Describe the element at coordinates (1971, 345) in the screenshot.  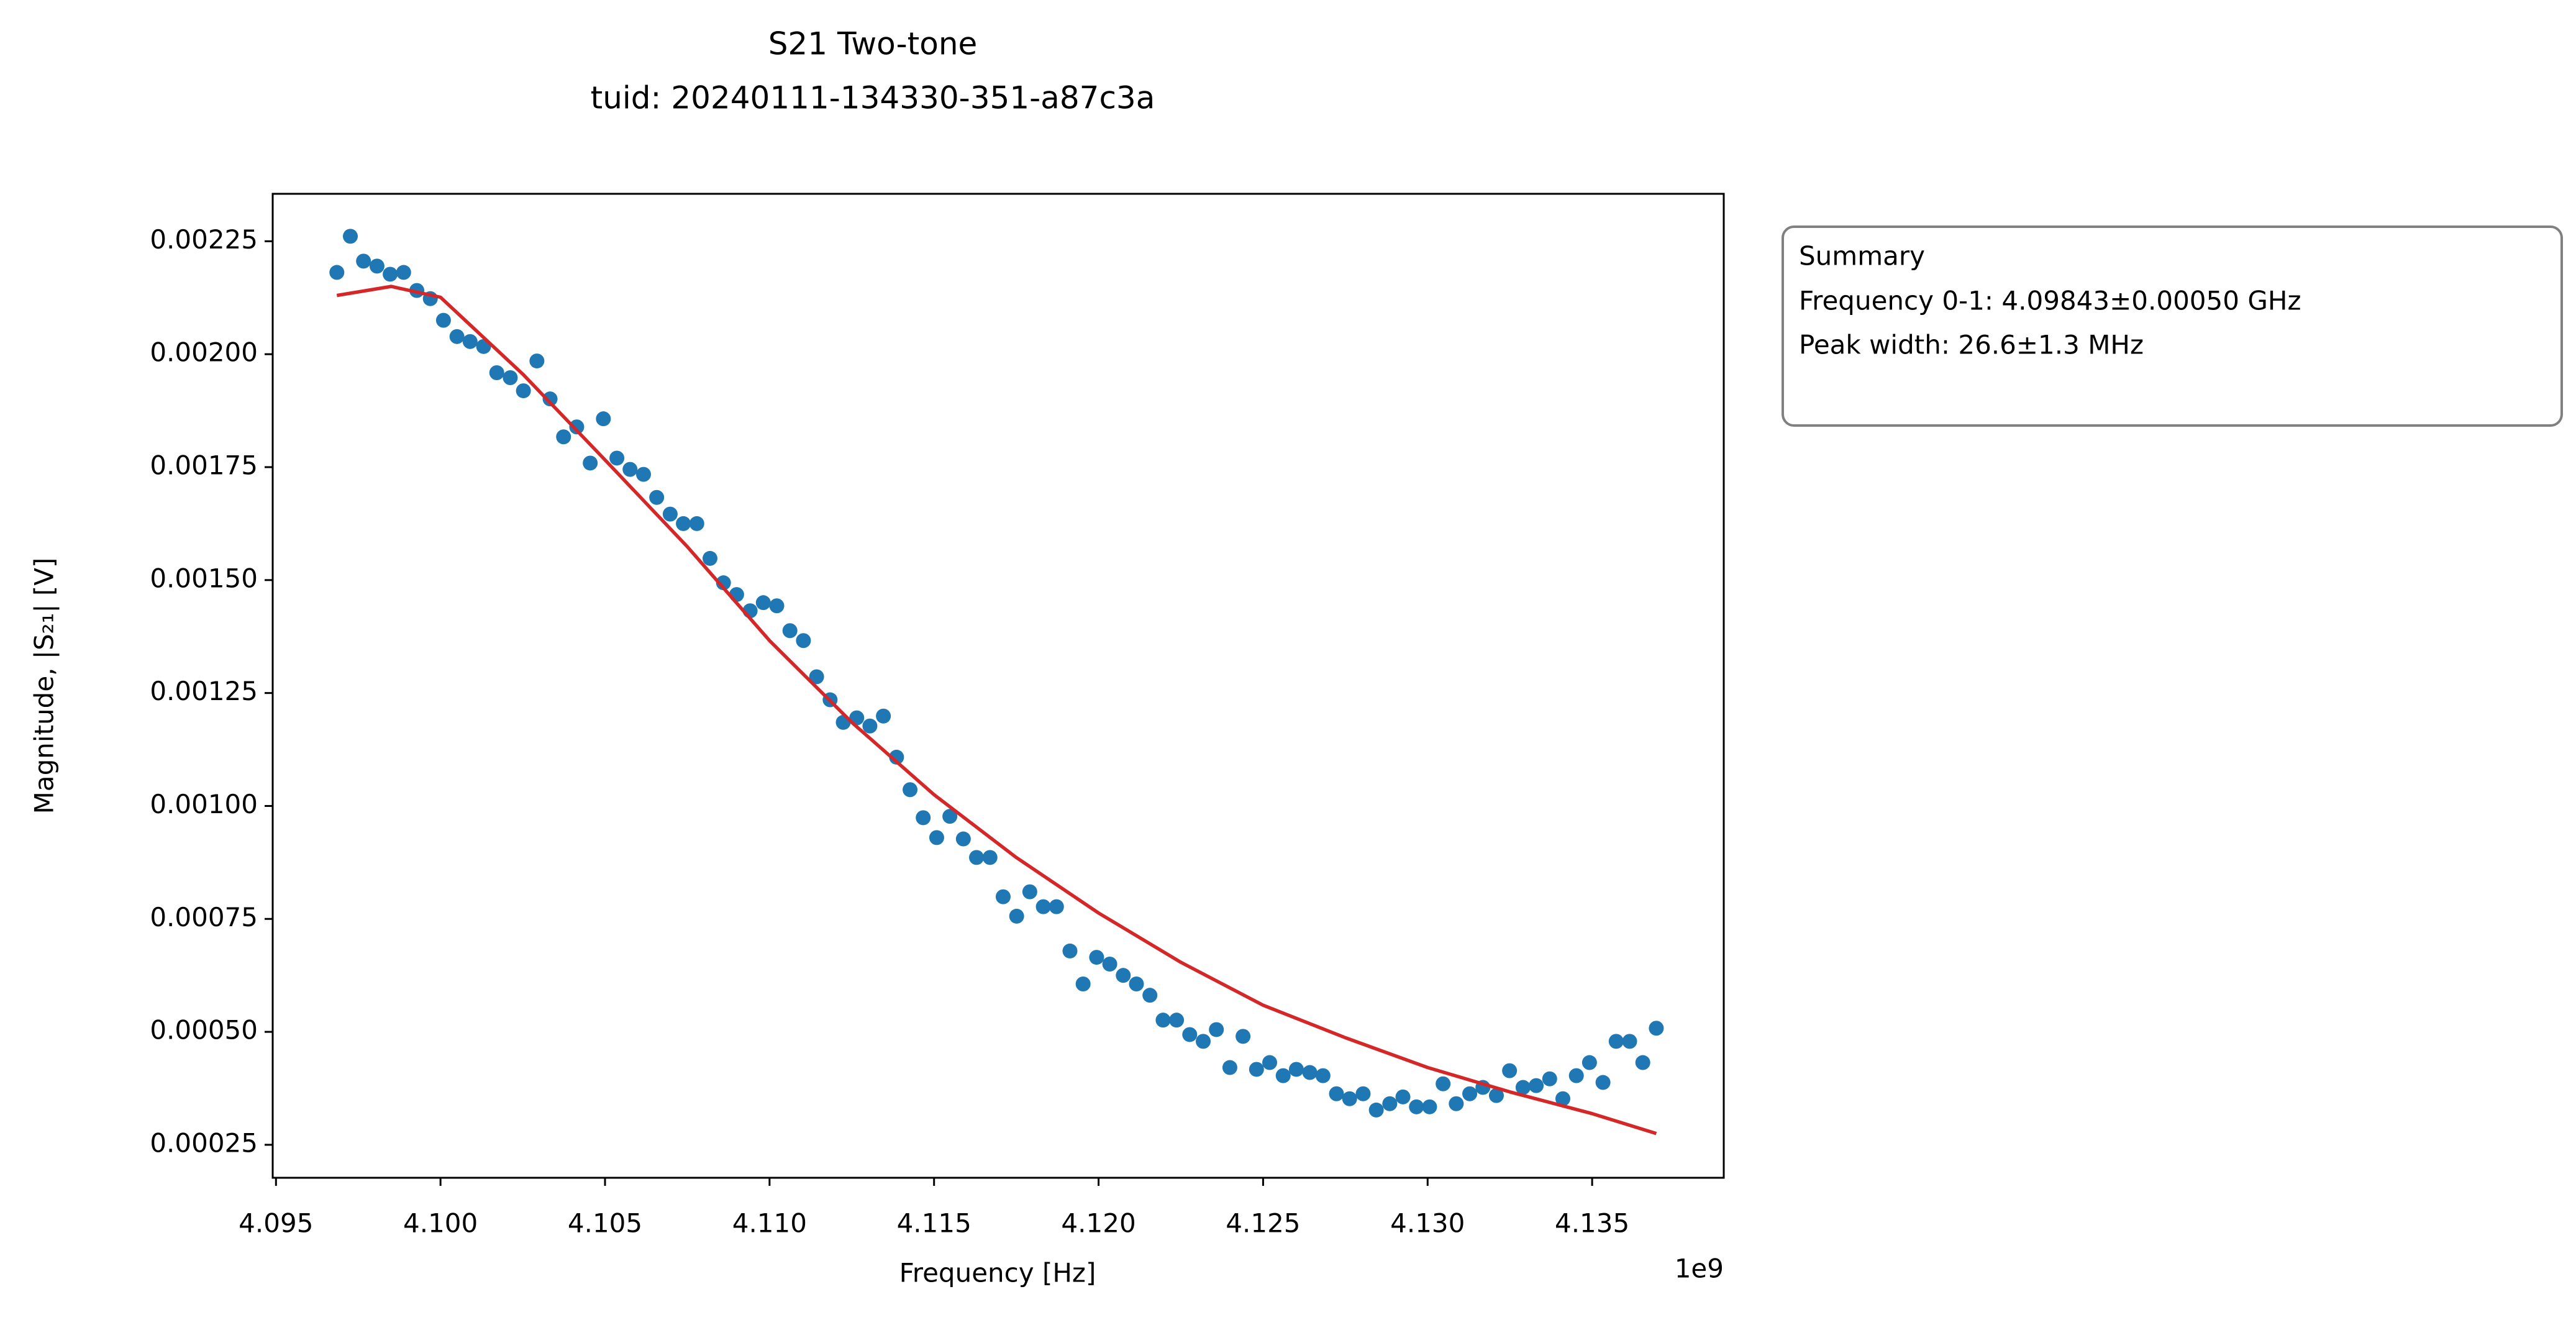
I see `summary-line: Peak width: 26.6±1.3 MHz` at that location.